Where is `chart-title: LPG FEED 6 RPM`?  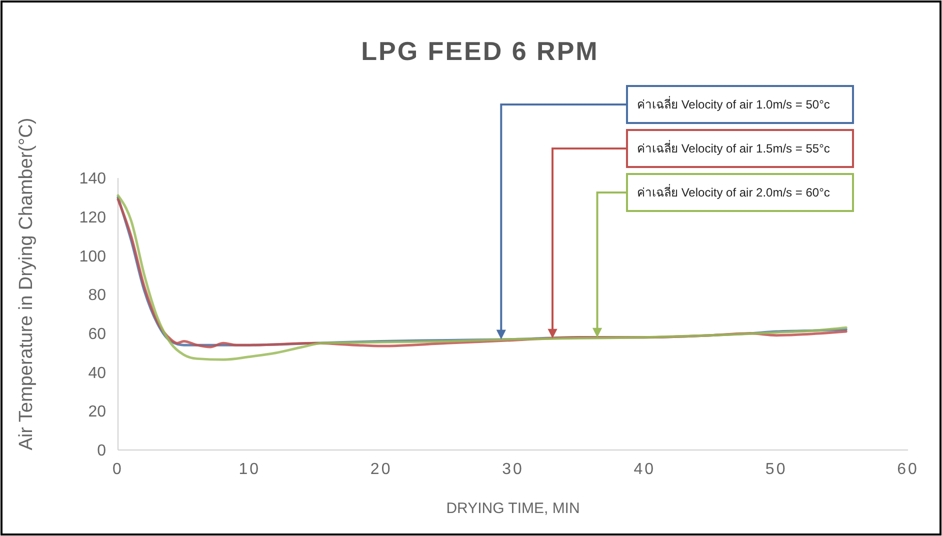
chart-title: LPG FEED 6 RPM is located at coordinates (480, 51).